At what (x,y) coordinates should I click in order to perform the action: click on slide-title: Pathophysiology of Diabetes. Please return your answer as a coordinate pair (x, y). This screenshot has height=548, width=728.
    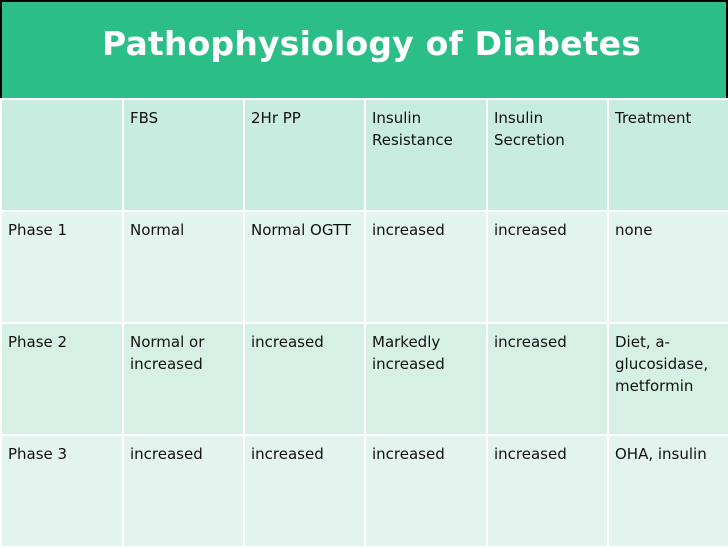
    Looking at the image, I should click on (372, 43).